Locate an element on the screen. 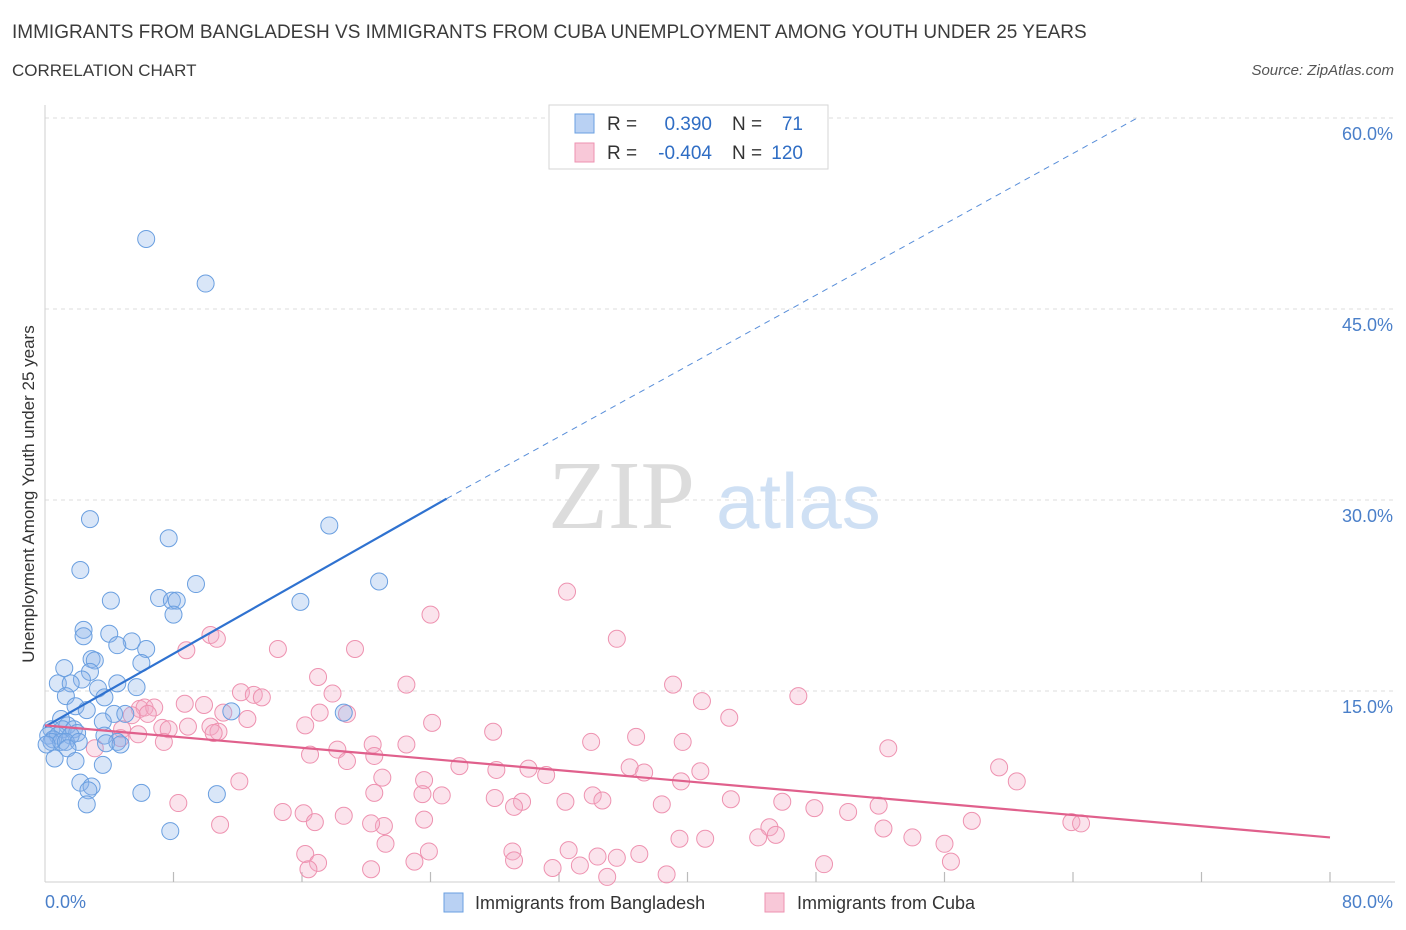  legend-swatch-bangladesh is located at coordinates (584, 123).